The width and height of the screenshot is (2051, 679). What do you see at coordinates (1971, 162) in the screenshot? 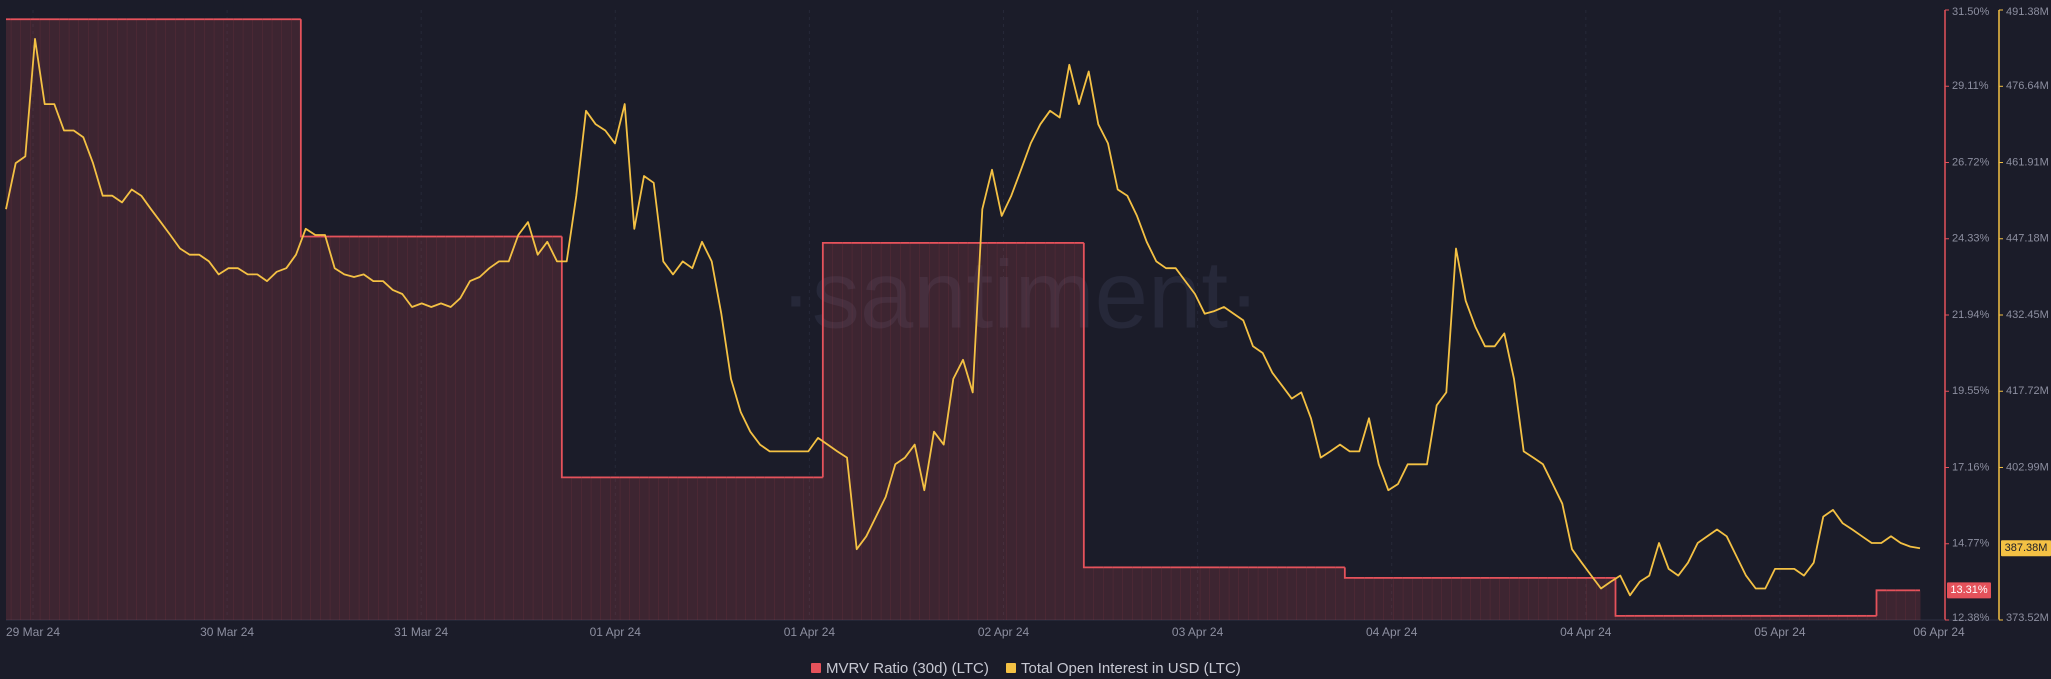
I see `y-tick-label: 26.72%` at bounding box center [1971, 162].